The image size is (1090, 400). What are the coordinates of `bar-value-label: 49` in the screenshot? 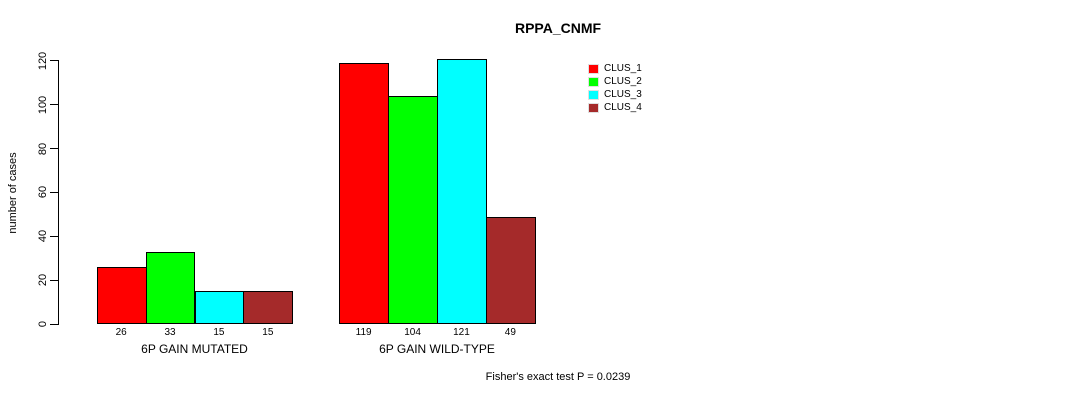 It's located at (510, 332).